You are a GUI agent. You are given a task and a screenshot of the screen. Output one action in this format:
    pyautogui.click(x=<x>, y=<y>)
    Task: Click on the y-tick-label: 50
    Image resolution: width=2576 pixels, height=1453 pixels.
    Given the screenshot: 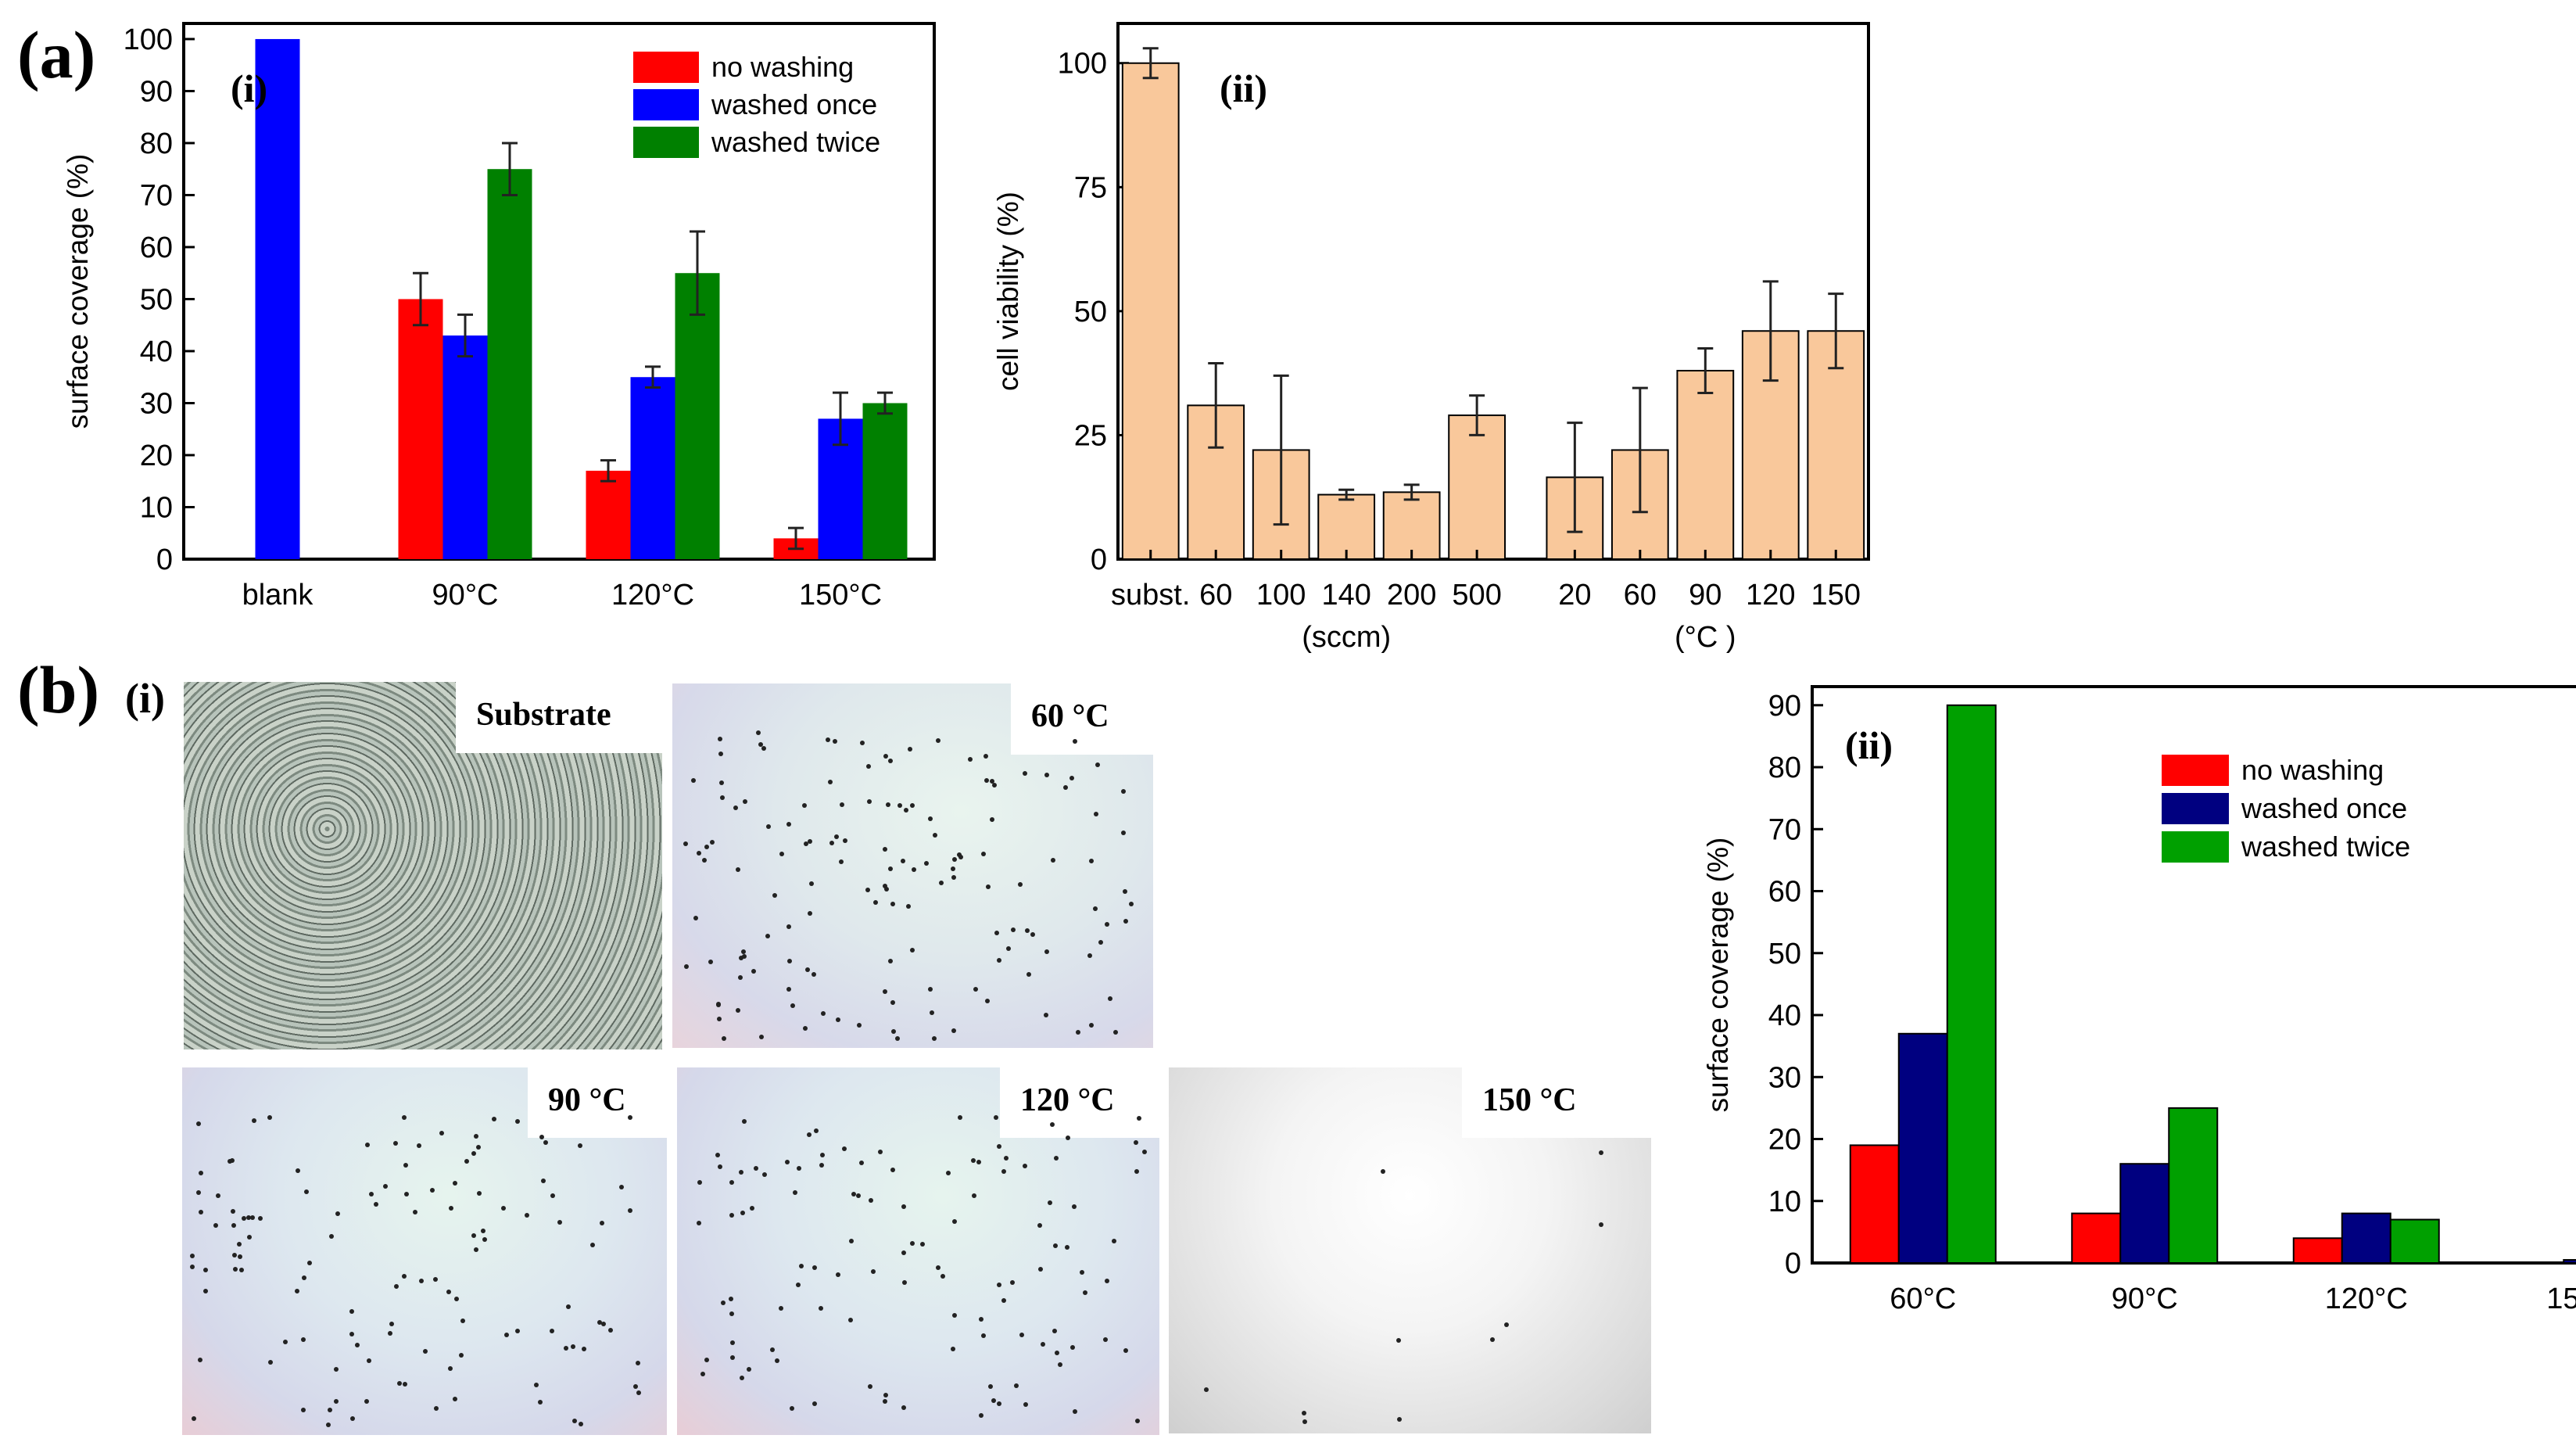 What is the action you would take?
    pyautogui.click(x=156, y=299)
    